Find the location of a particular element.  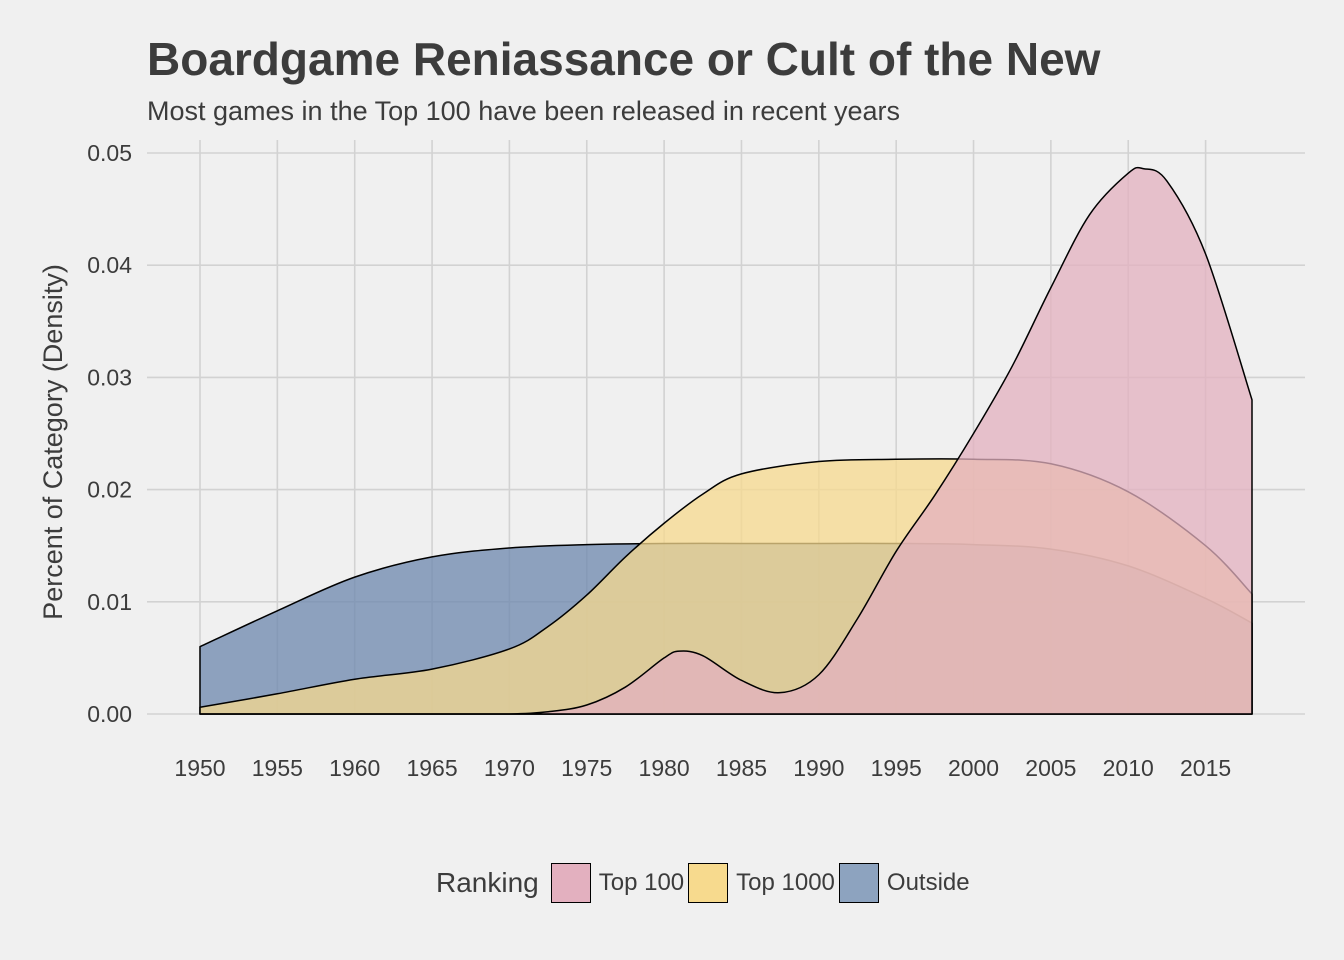

x-tick-label: 2000 is located at coordinates (973, 768).